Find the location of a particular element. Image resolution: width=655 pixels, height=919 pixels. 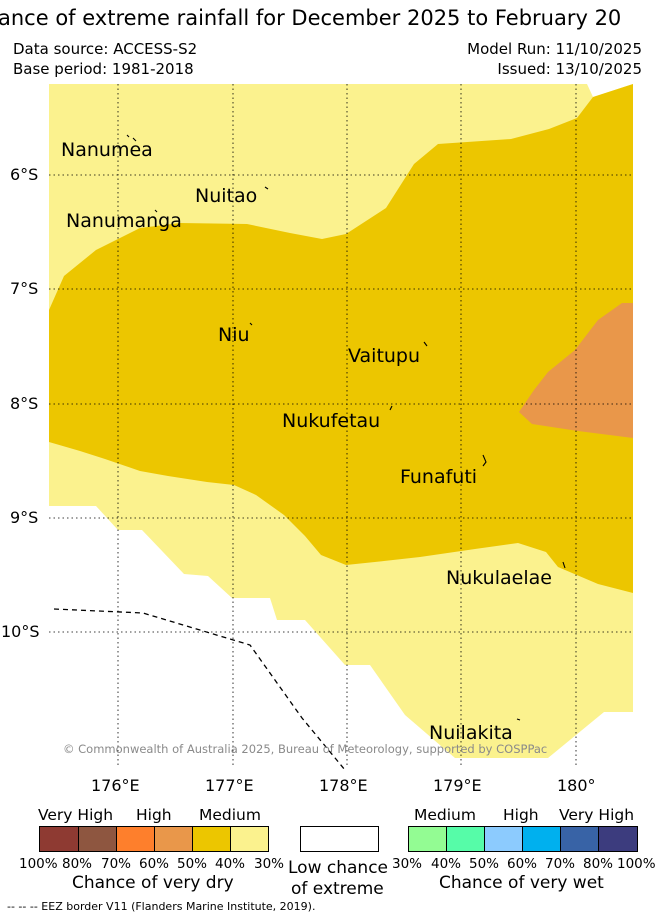

x-tick-179e: 179°E is located at coordinates (457, 785).